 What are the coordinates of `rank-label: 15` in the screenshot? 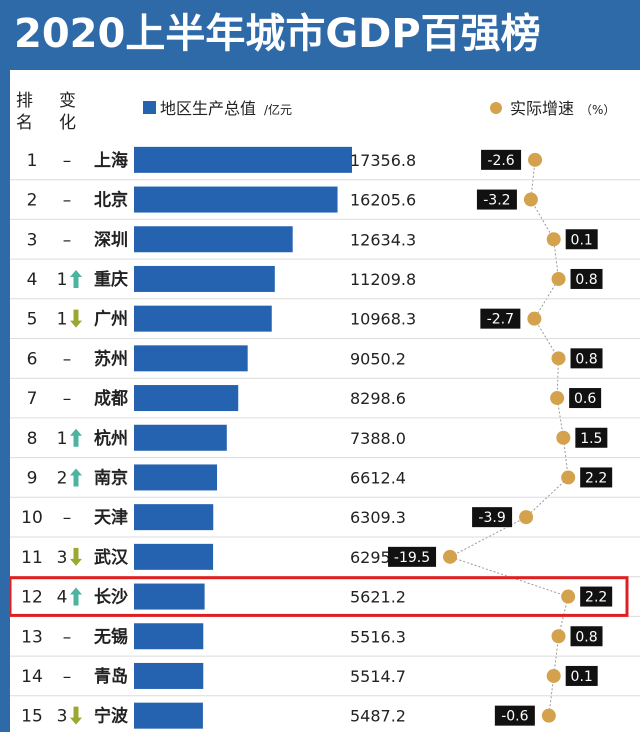 It's located at (32, 717).